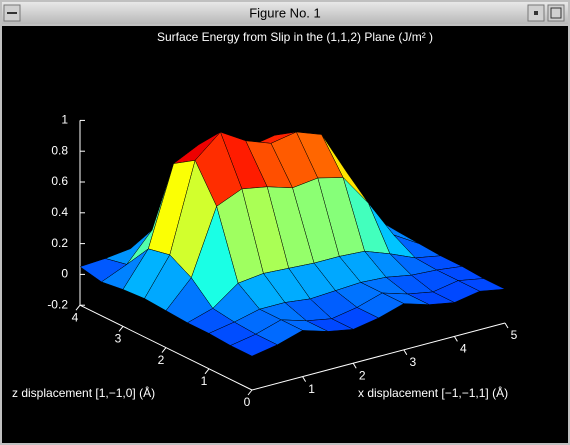 This screenshot has width=570, height=445. I want to click on z-tick-label: 1, so click(64, 120).